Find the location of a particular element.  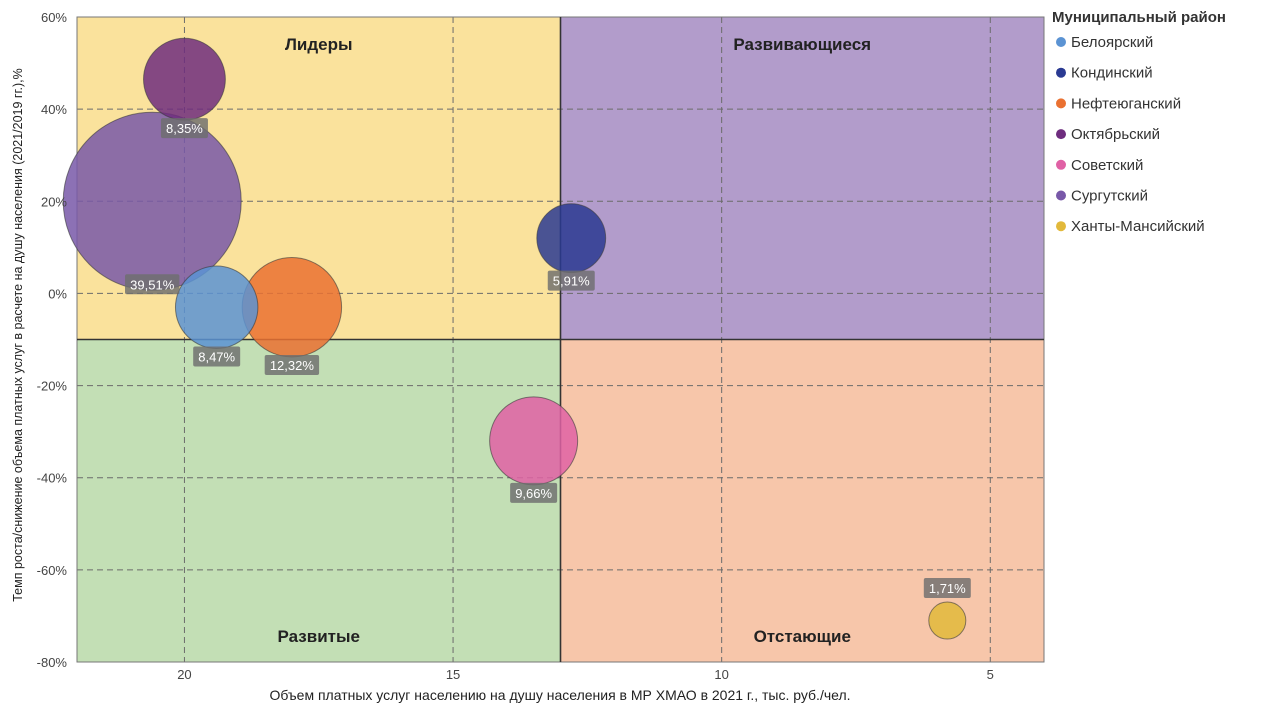

quadrant-developed-label: Развитые is located at coordinates (319, 636).